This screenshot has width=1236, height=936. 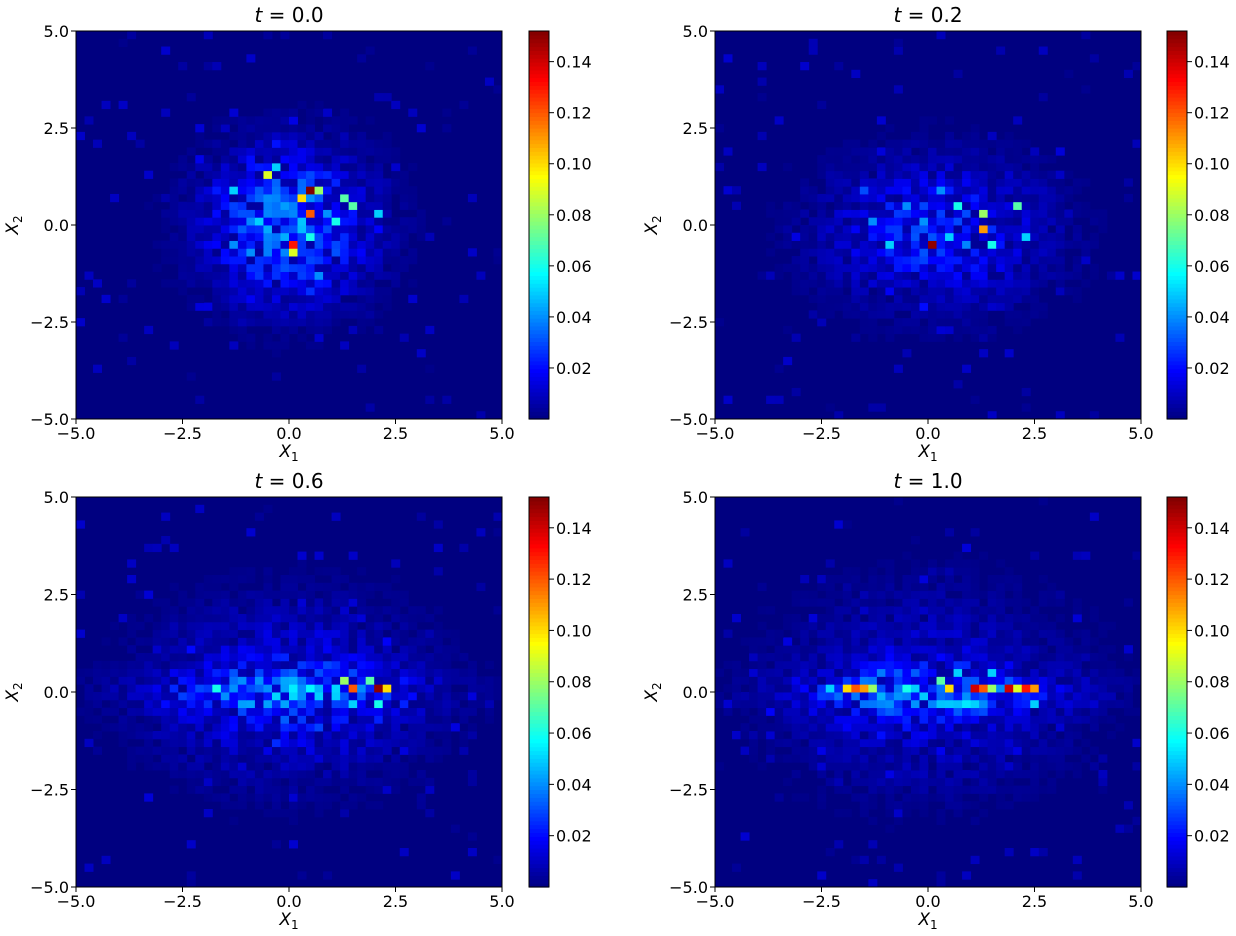 What do you see at coordinates (821, 433) in the screenshot?
I see `x-tick-label: −2.5` at bounding box center [821, 433].